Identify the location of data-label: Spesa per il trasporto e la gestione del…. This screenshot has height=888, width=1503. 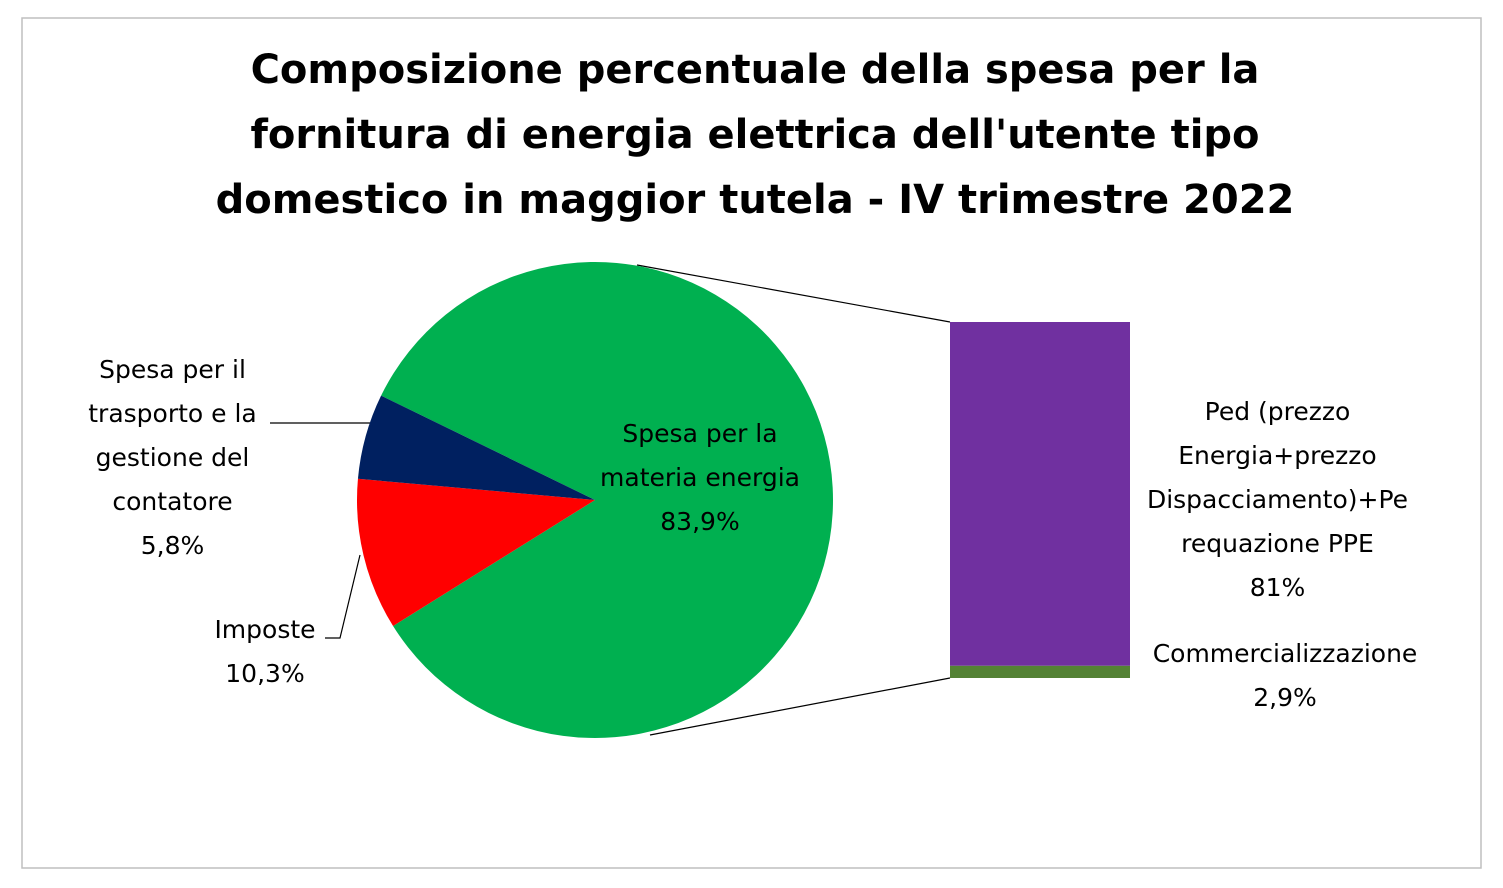
(172, 458).